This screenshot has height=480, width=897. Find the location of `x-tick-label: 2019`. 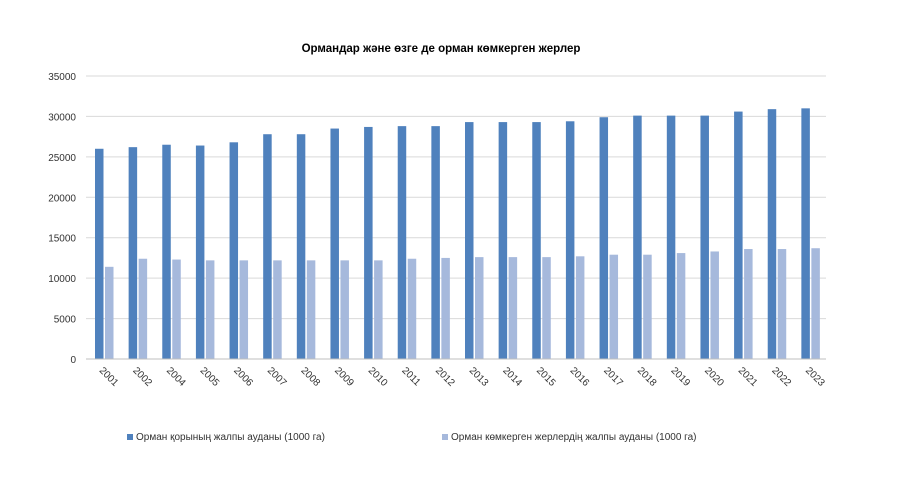

x-tick-label: 2019 is located at coordinates (681, 377).